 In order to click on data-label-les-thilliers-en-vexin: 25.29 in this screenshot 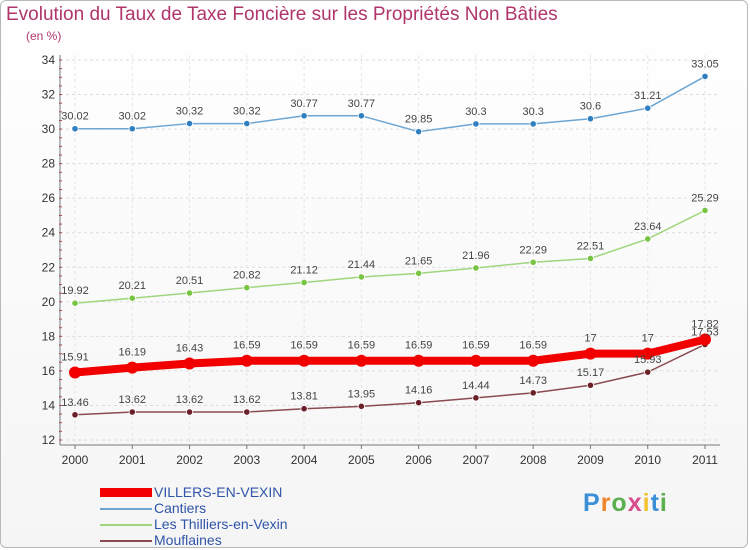, I will do `click(705, 198)`.